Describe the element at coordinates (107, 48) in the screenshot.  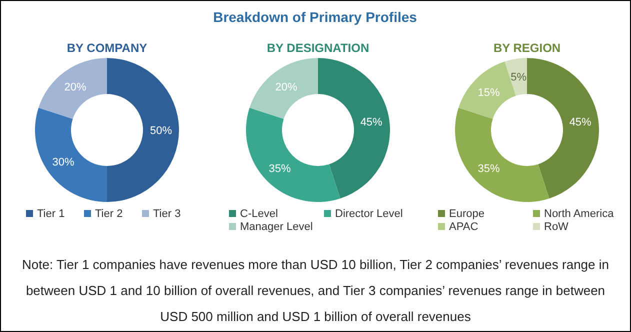
I see `chart-title: BY COMPANY` at that location.